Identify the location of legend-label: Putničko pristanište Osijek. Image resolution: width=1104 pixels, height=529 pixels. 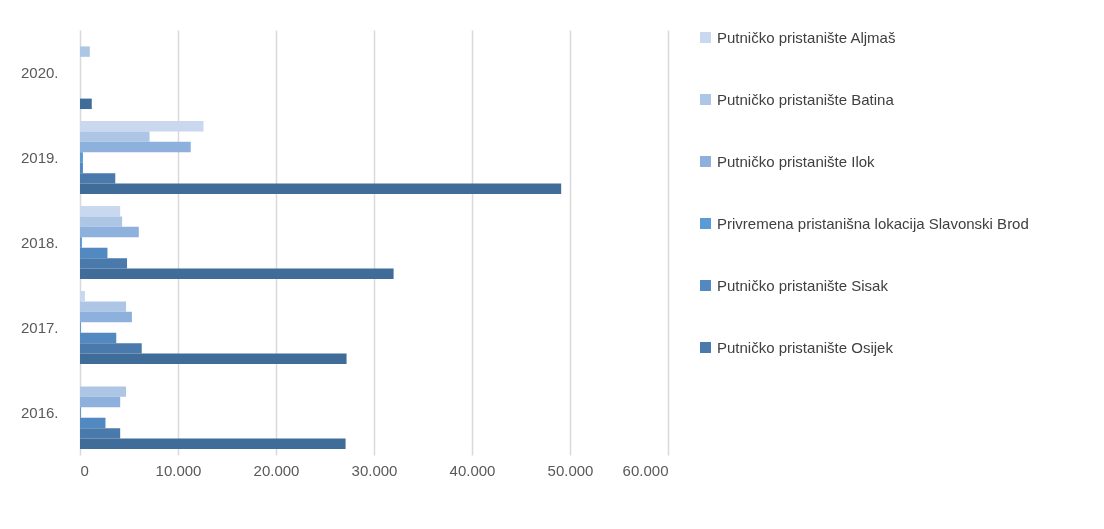
(805, 347).